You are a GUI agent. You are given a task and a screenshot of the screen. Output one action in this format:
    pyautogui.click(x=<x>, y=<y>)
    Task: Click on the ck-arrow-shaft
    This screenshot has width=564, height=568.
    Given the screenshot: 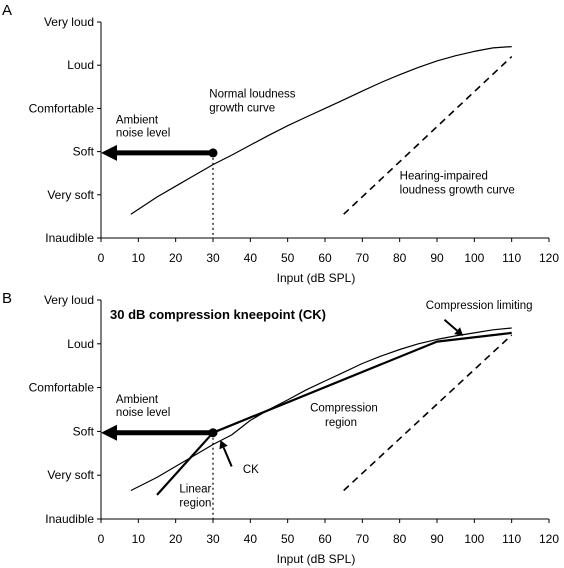 What is the action you would take?
    pyautogui.click(x=227, y=457)
    